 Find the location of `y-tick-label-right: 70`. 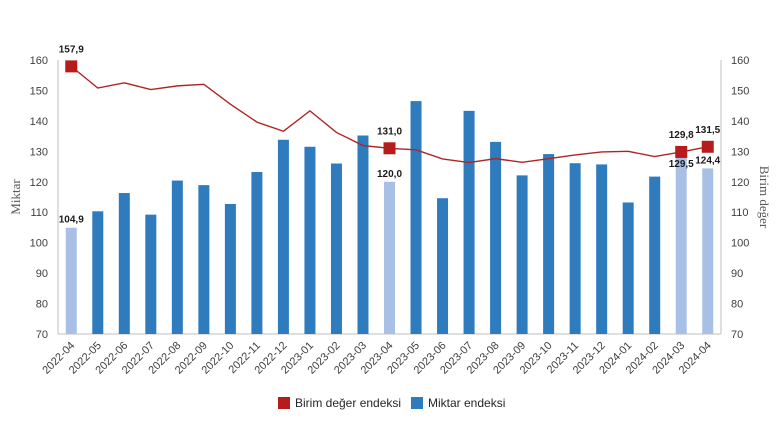

y-tick-label-right: 70 is located at coordinates (737, 335).